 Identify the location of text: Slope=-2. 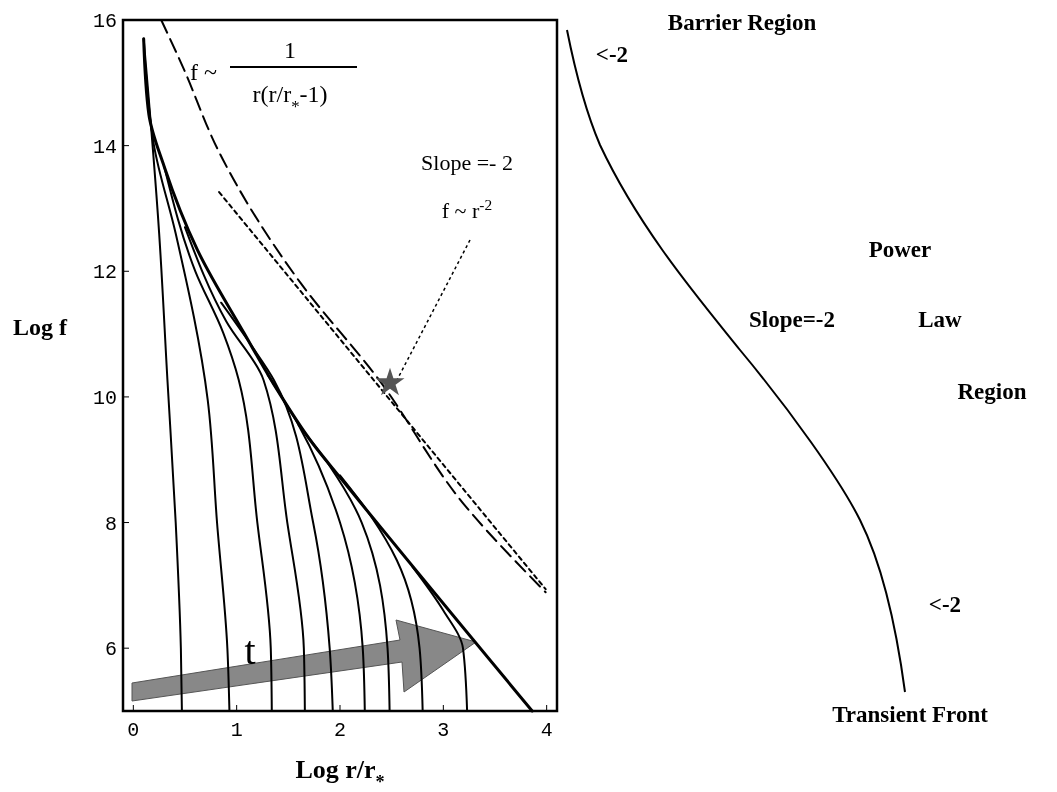
(792, 319).